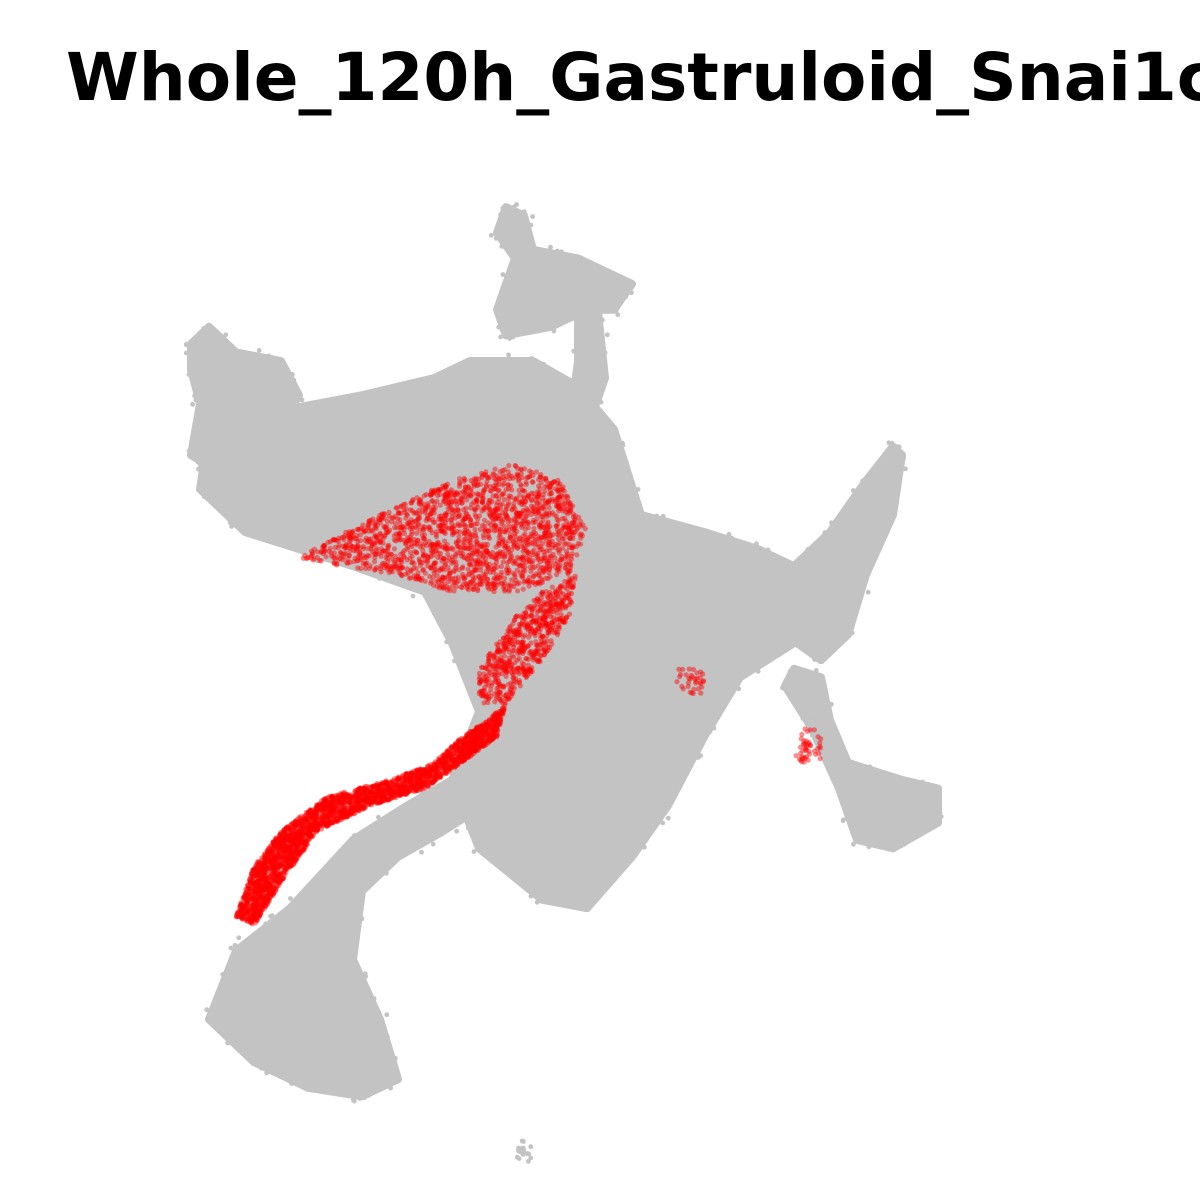 This screenshot has width=1200, height=1200. What do you see at coordinates (564, 271) in the screenshot?
I see `background-cluster-top-small-cluster` at bounding box center [564, 271].